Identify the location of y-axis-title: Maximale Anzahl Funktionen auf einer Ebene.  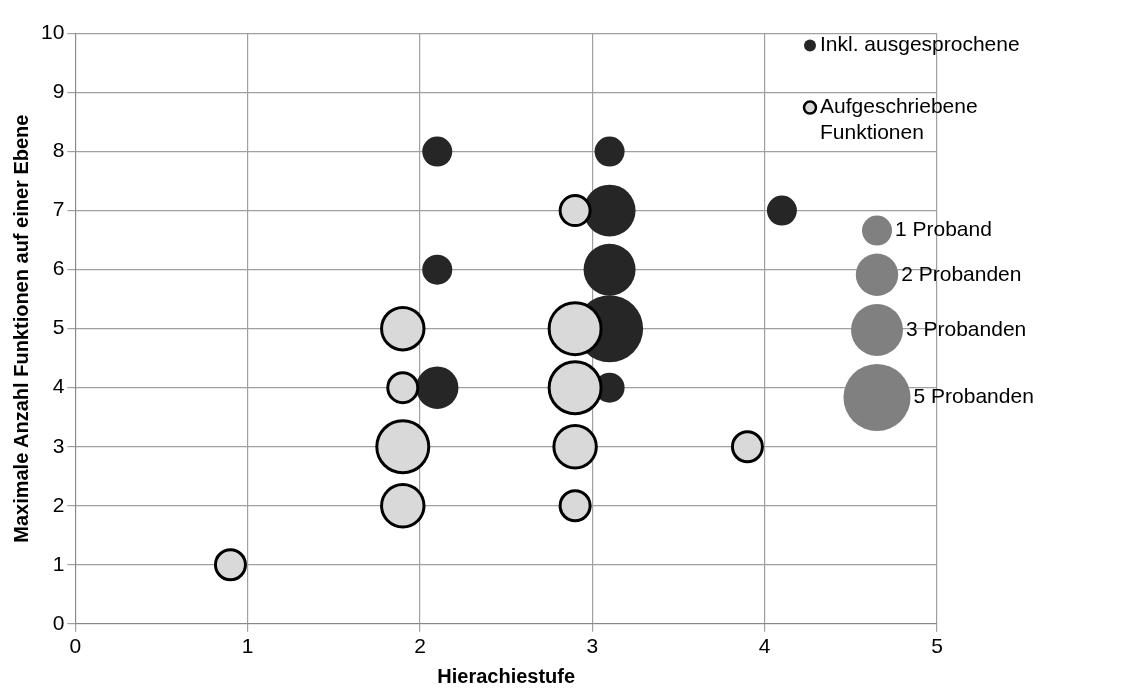
(20, 328).